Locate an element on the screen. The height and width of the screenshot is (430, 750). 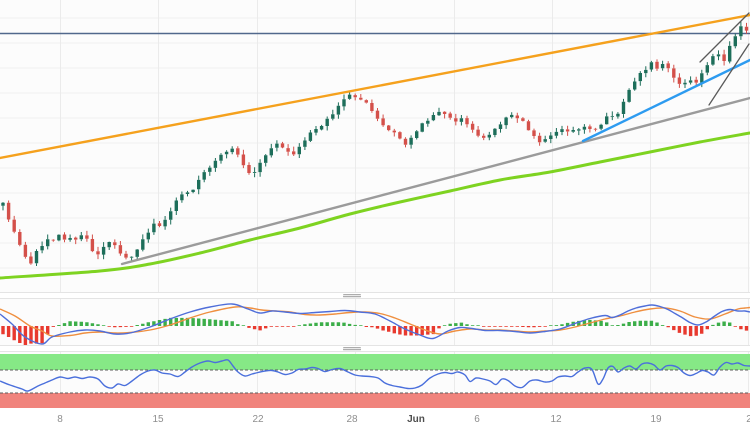
wedge-upper-line is located at coordinates (724, 37).